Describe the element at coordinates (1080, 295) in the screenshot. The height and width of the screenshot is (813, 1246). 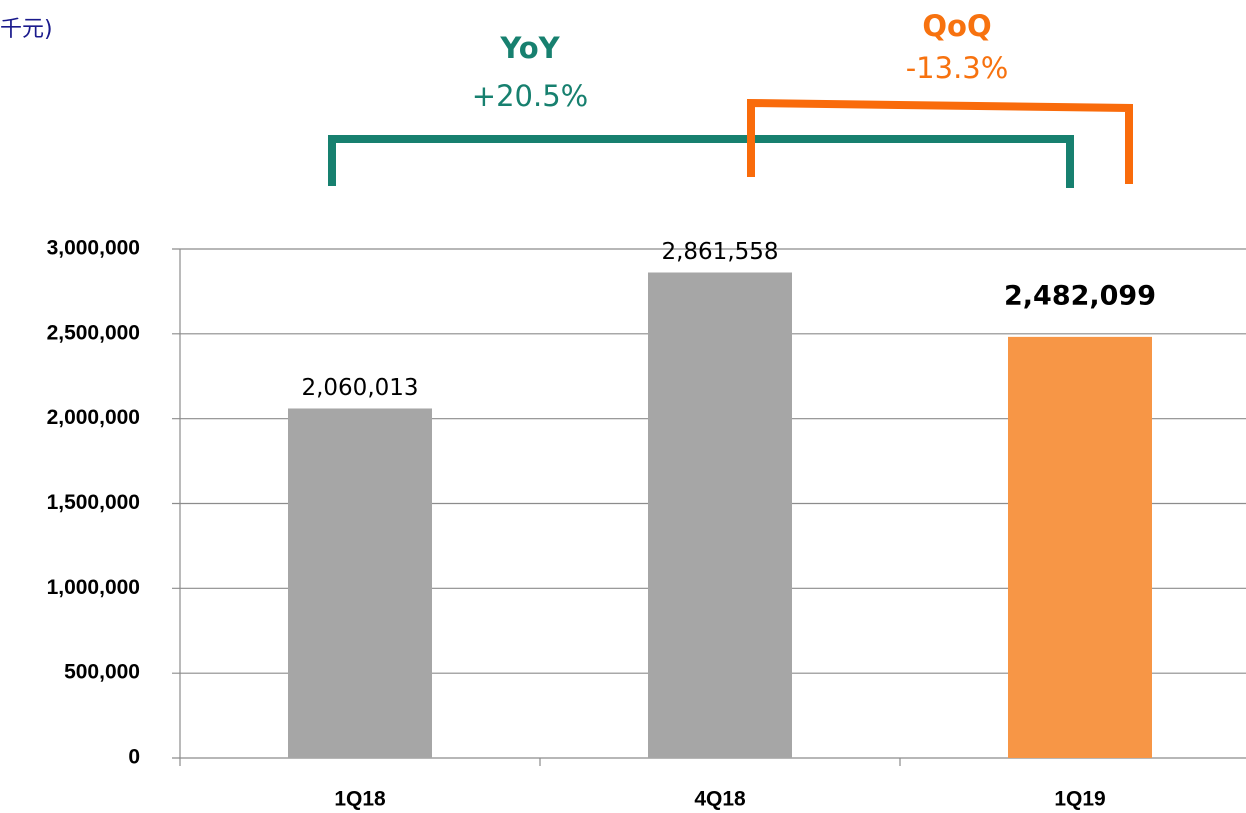
I see `value-label: 2,482,099` at that location.